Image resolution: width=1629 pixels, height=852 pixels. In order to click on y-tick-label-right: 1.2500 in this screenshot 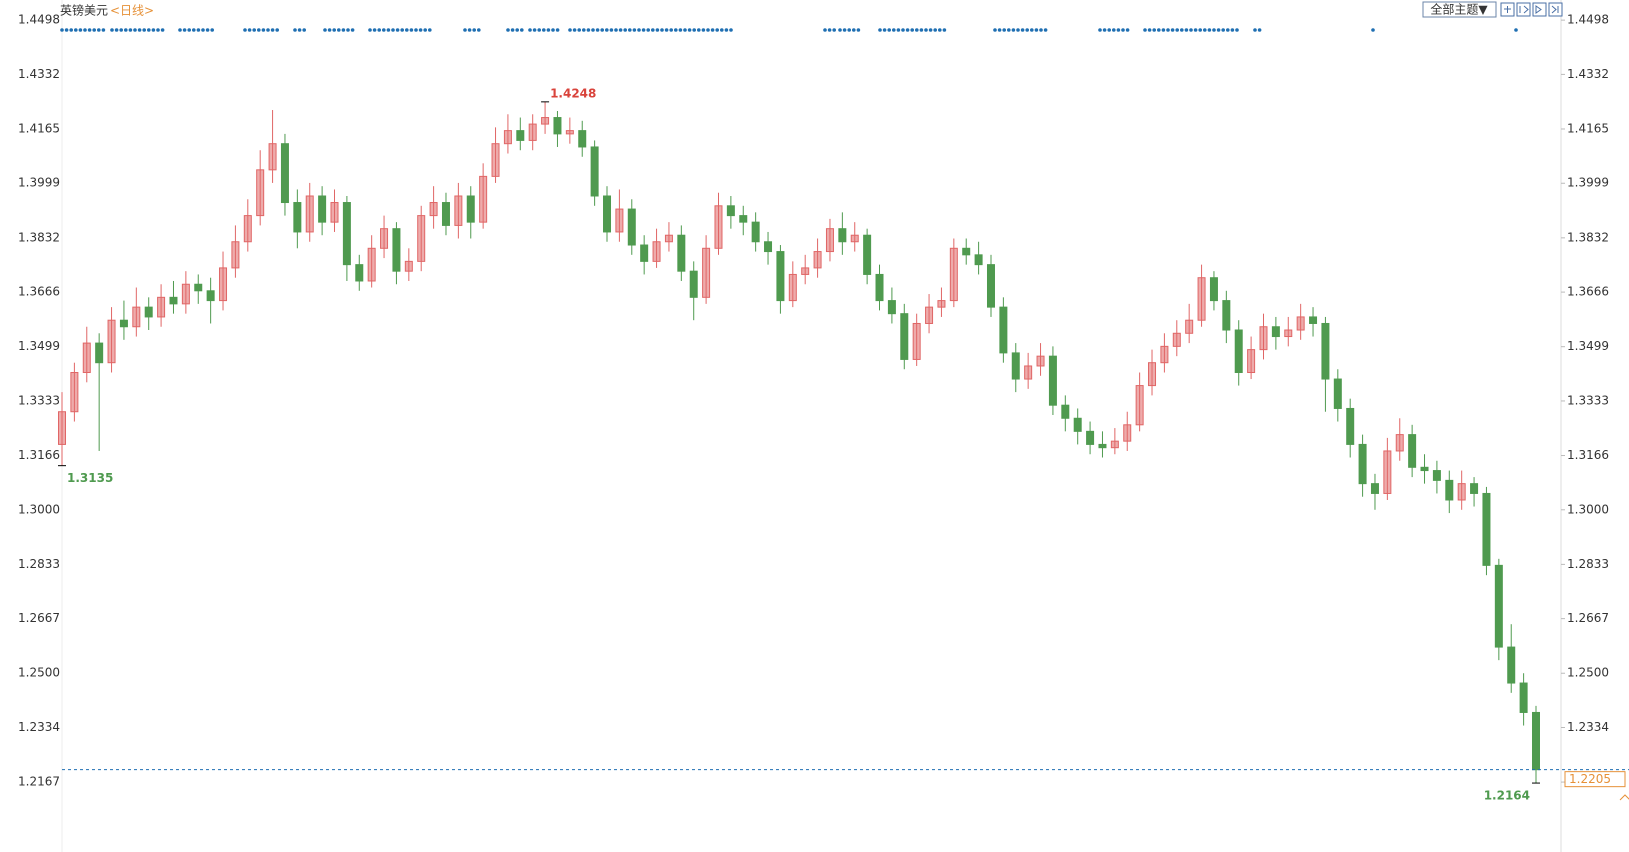, I will do `click(1588, 673)`.